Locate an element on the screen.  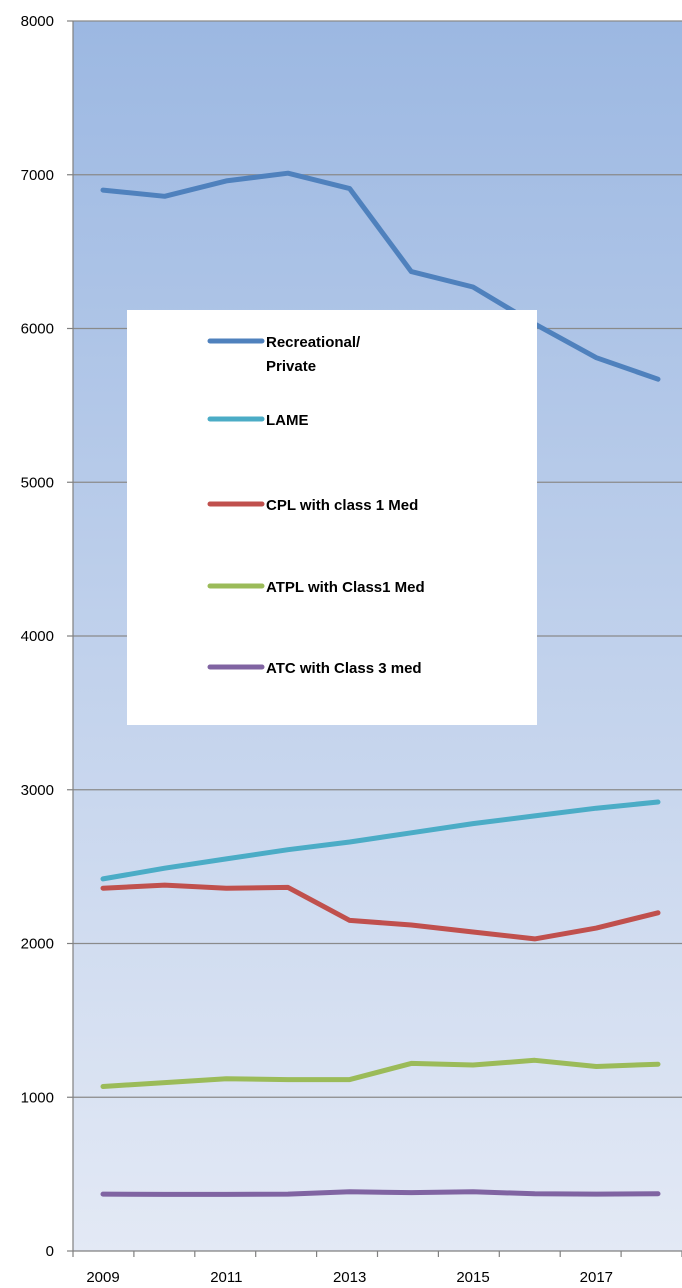
y-tick-label: 5000 is located at coordinates (37, 482).